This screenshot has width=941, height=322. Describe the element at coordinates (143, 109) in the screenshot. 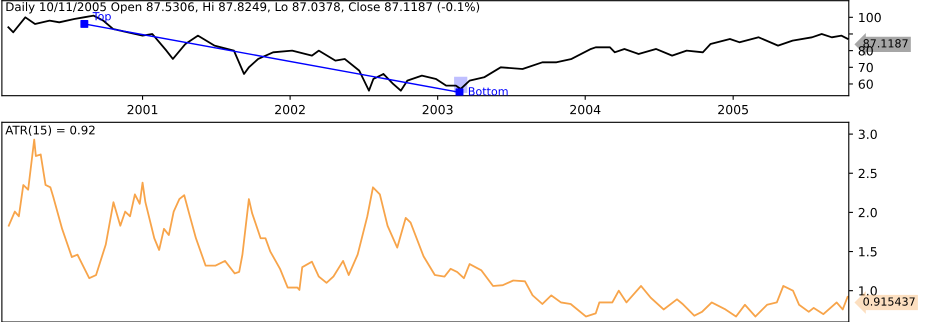

I see `x-tick-label: 2001` at that location.